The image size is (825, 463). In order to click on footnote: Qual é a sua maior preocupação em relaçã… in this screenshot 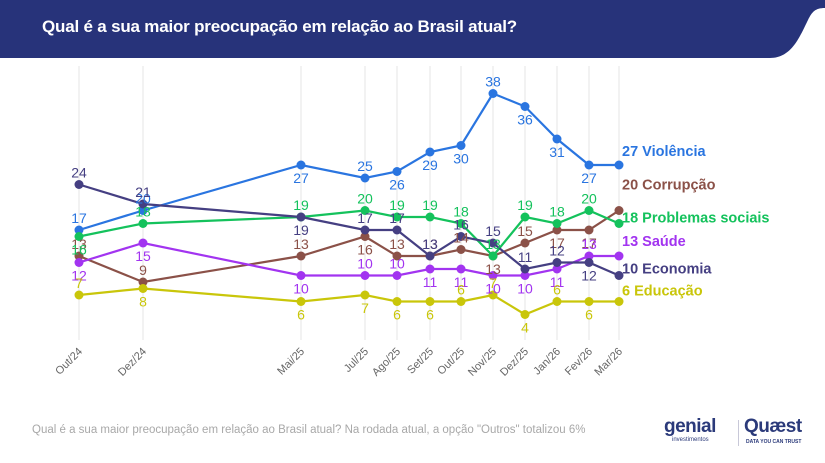, I will do `click(309, 430)`.